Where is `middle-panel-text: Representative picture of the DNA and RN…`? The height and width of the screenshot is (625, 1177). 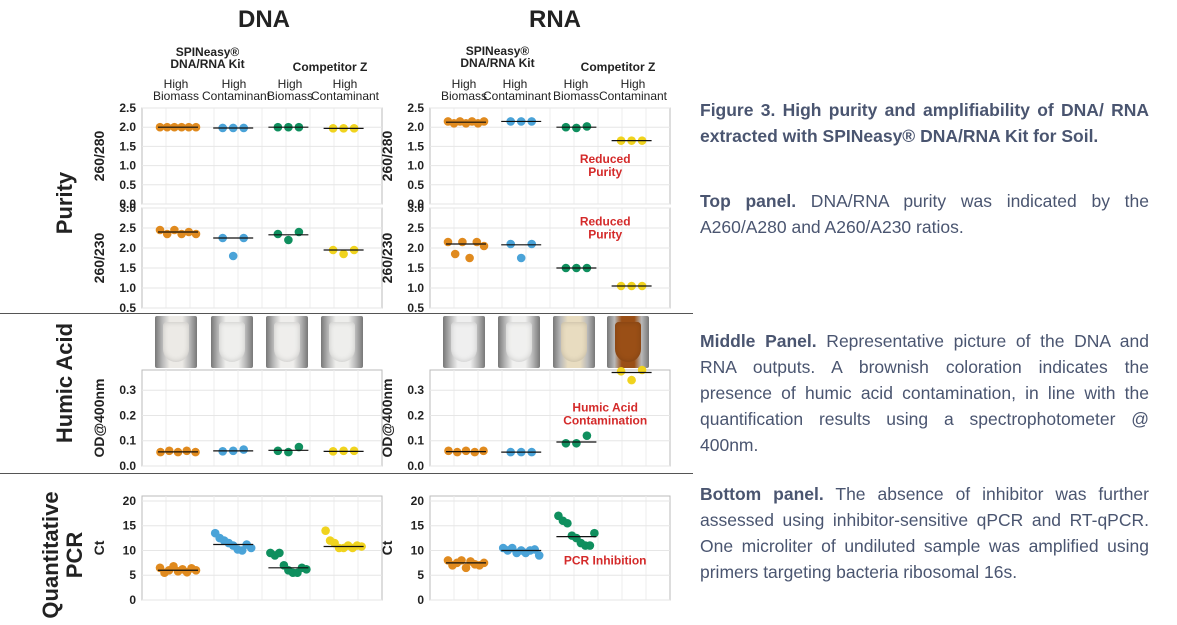 middle-panel-text: Representative picture of the DNA and RN… is located at coordinates (924, 393).